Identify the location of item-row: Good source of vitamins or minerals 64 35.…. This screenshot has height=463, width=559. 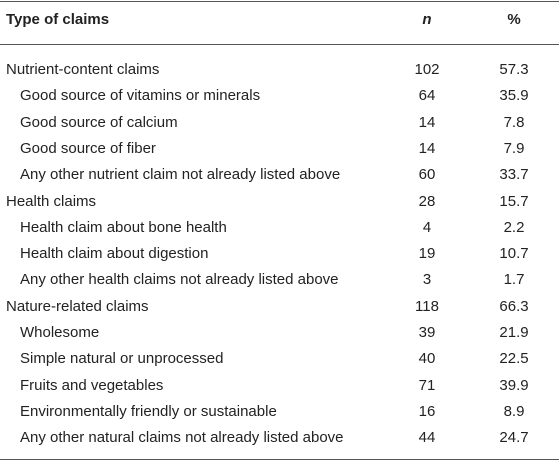
(279, 96).